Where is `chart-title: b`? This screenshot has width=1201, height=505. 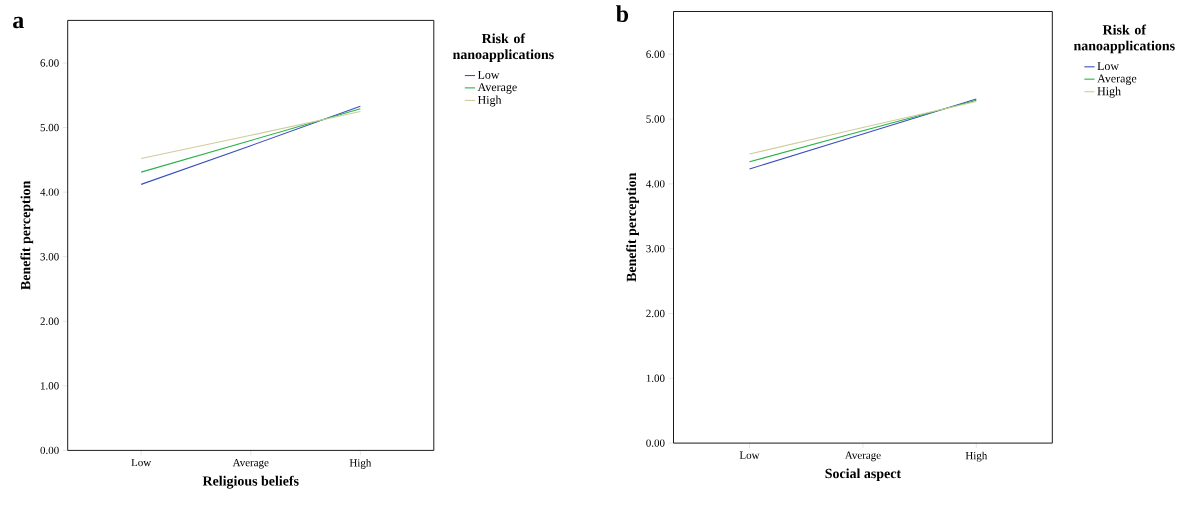
chart-title: b is located at coordinates (622, 14).